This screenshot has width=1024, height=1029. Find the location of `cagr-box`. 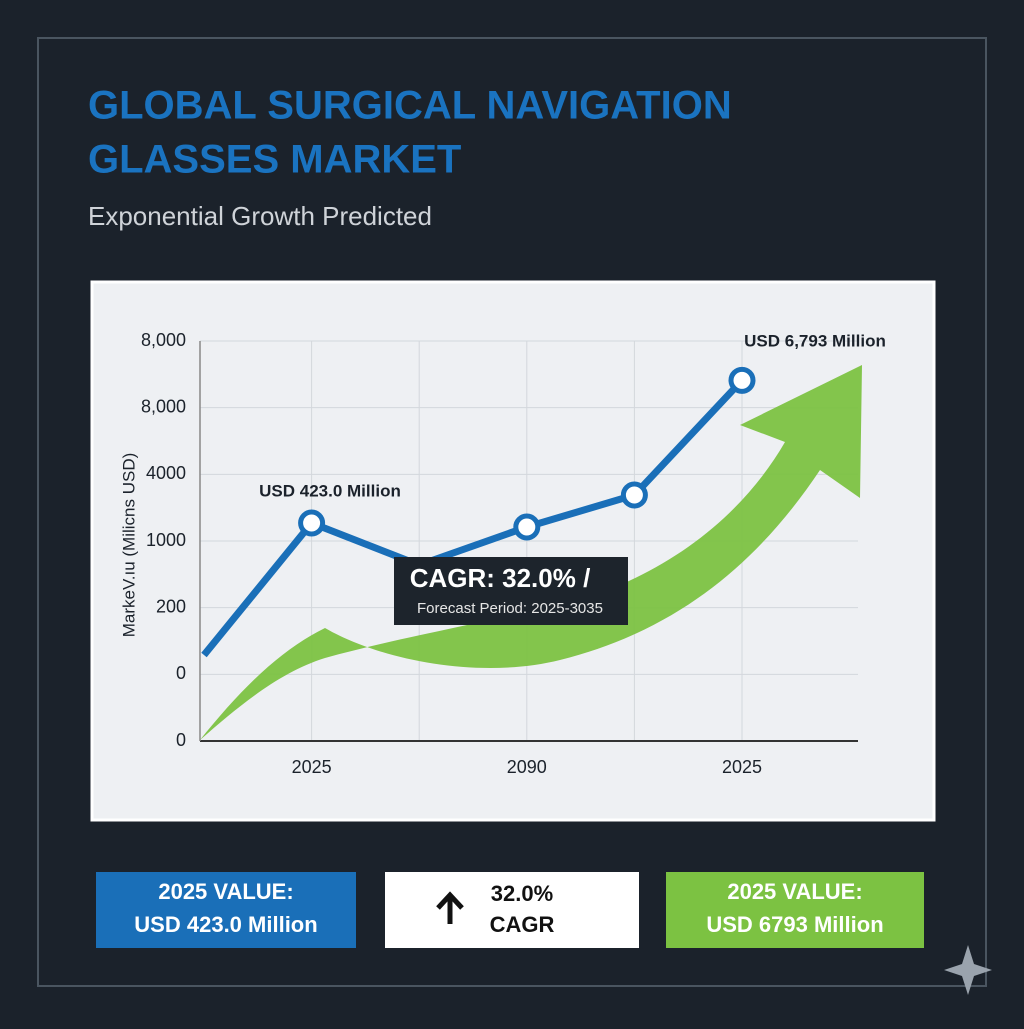

cagr-box is located at coordinates (511, 591).